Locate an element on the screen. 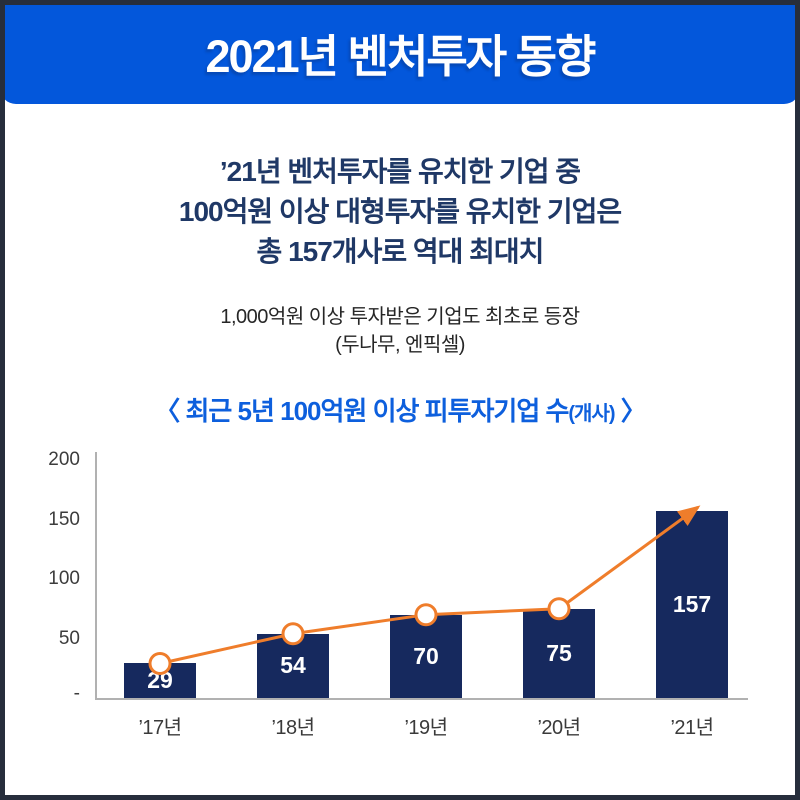 This screenshot has width=800, height=800. bar: 70 is located at coordinates (426, 656).